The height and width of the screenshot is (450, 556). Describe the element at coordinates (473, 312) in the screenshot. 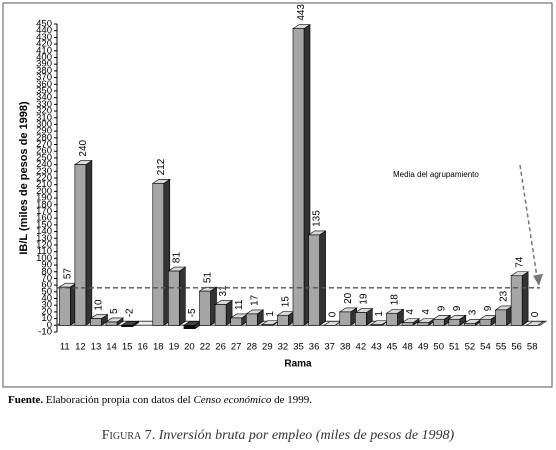

I see `value-label: 3` at that location.